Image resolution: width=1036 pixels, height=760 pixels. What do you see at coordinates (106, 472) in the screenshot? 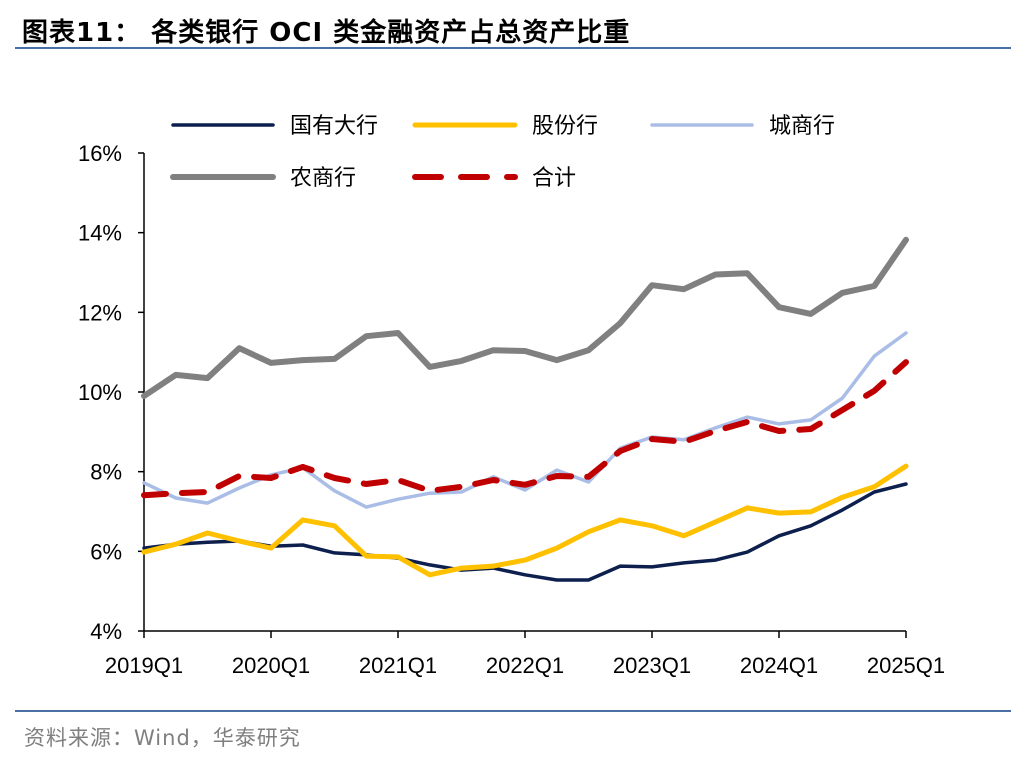
I see `y-tick-label: 8%` at bounding box center [106, 472].